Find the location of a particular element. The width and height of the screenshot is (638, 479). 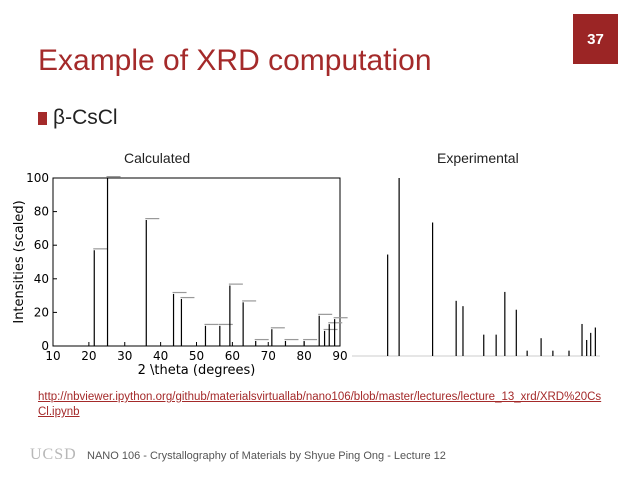

caption-calculated: Calculated is located at coordinates (157, 158).